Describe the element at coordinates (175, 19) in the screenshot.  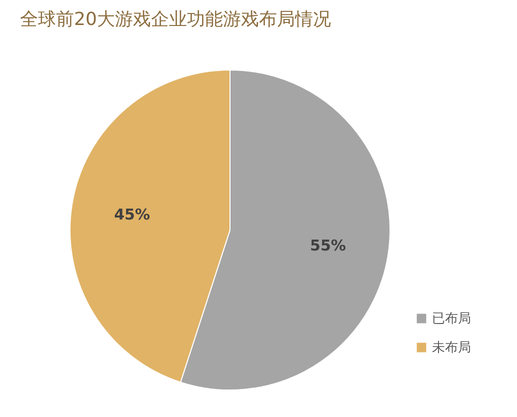
I see `chart-title: 全球前20大游戏企业功能游戏布局情况` at that location.